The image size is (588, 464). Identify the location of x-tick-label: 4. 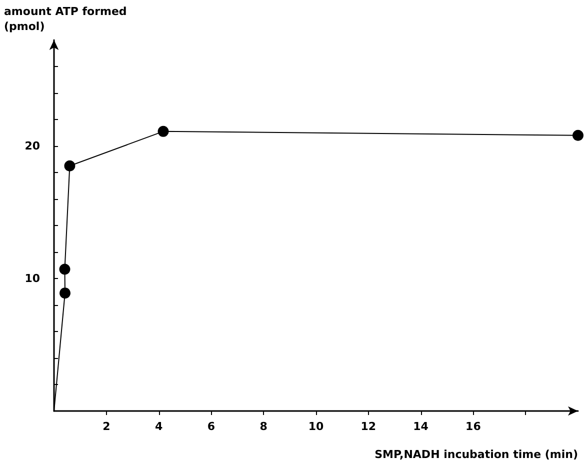
(158, 426).